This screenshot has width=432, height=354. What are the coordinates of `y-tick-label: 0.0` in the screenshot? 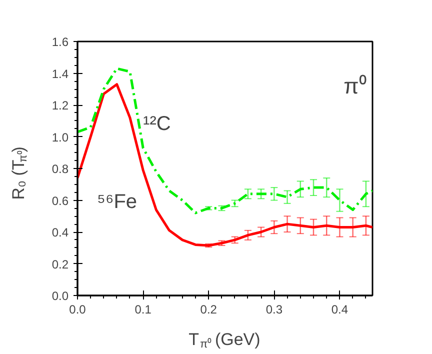 It's located at (60, 296).